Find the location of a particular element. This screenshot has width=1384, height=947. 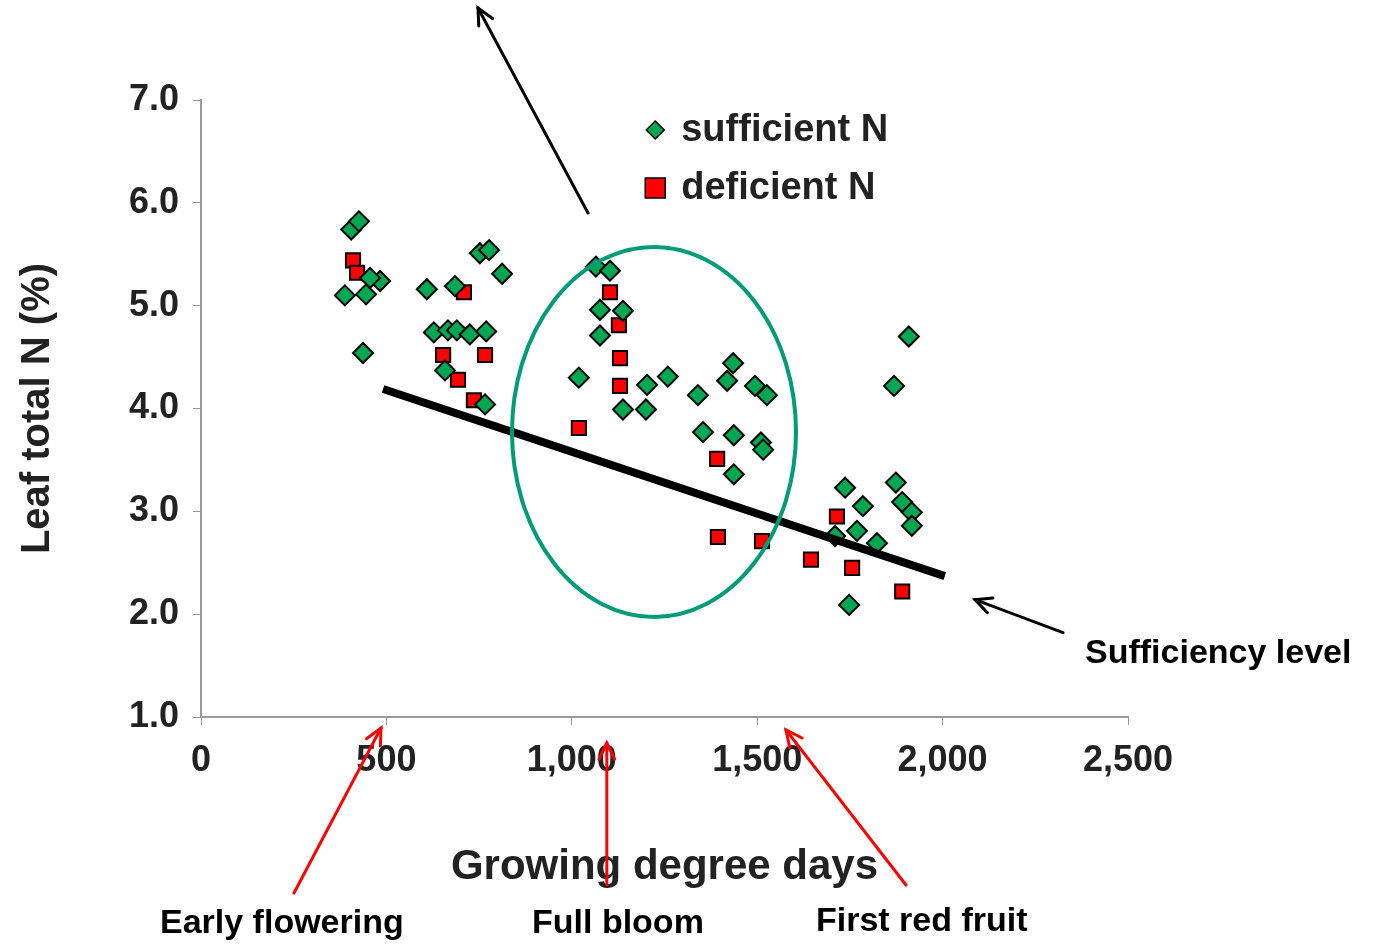

x-tick-label: 2,500 is located at coordinates (1128, 758).